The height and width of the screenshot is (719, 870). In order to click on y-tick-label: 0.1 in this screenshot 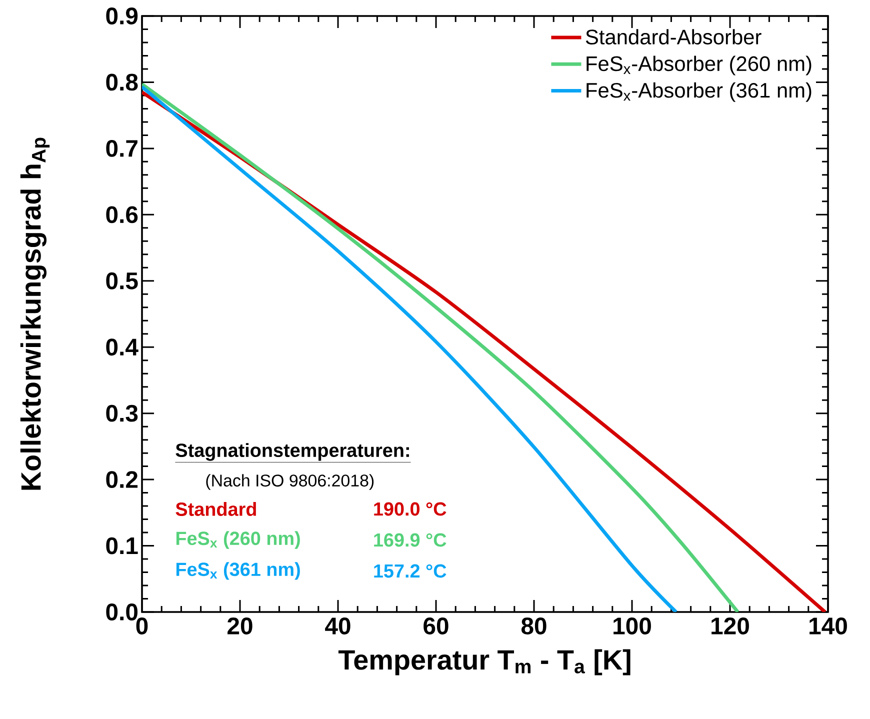, I will do `click(122, 545)`.